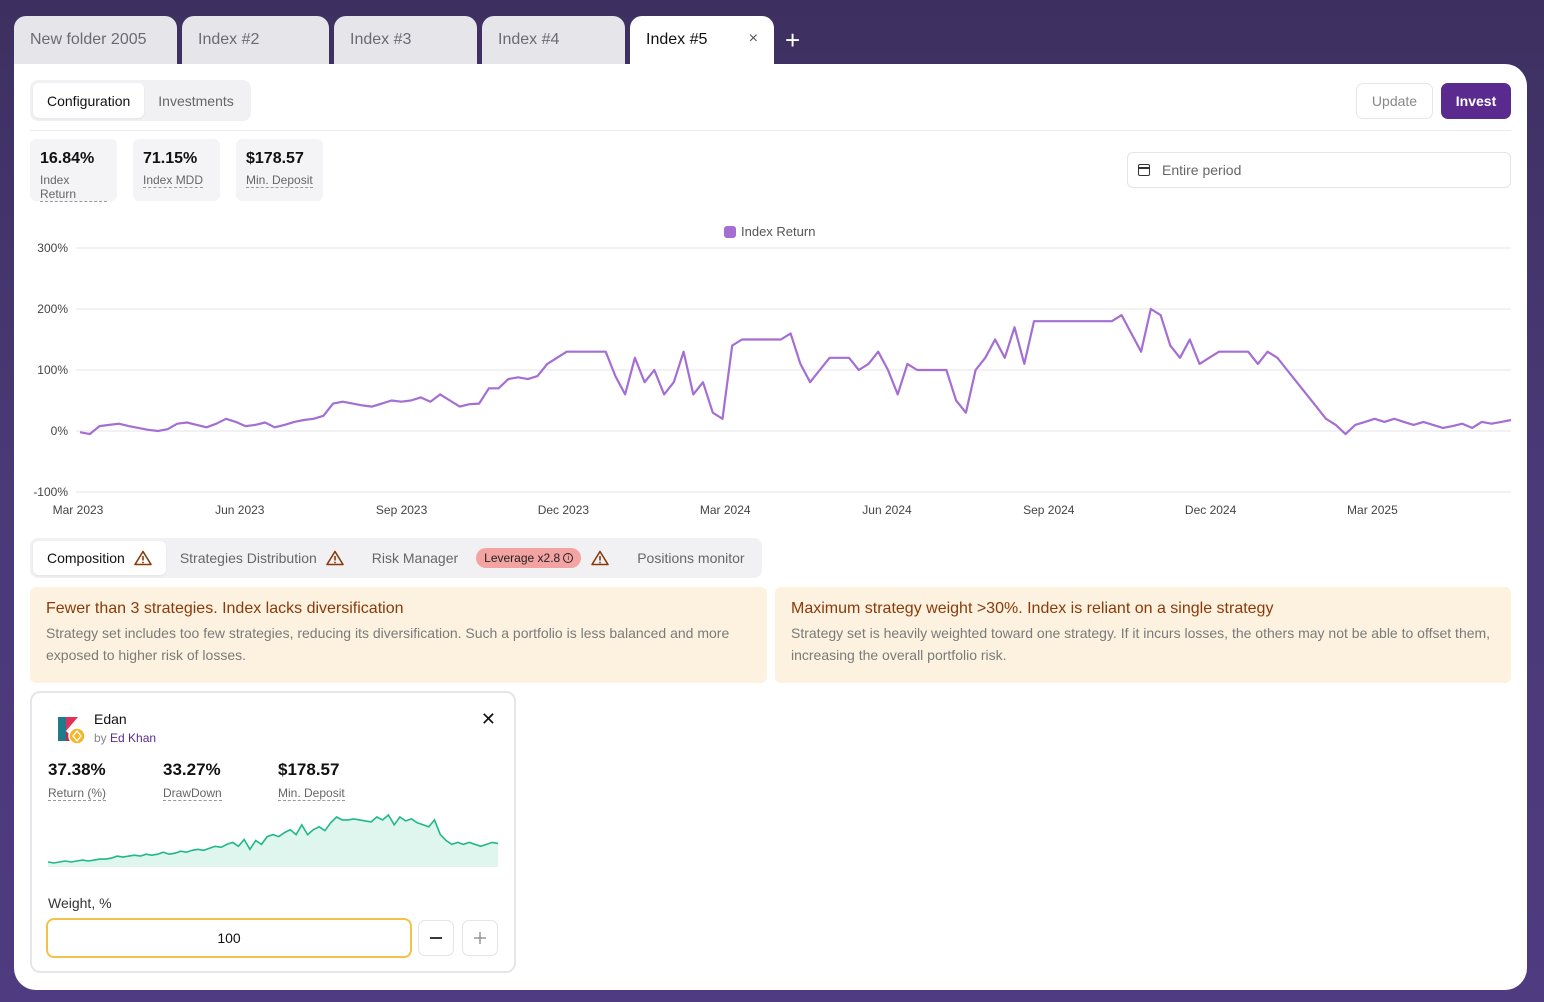 The image size is (1544, 1002). Describe the element at coordinates (381, 39) in the screenshot. I see `tab-label: Index #3` at that location.